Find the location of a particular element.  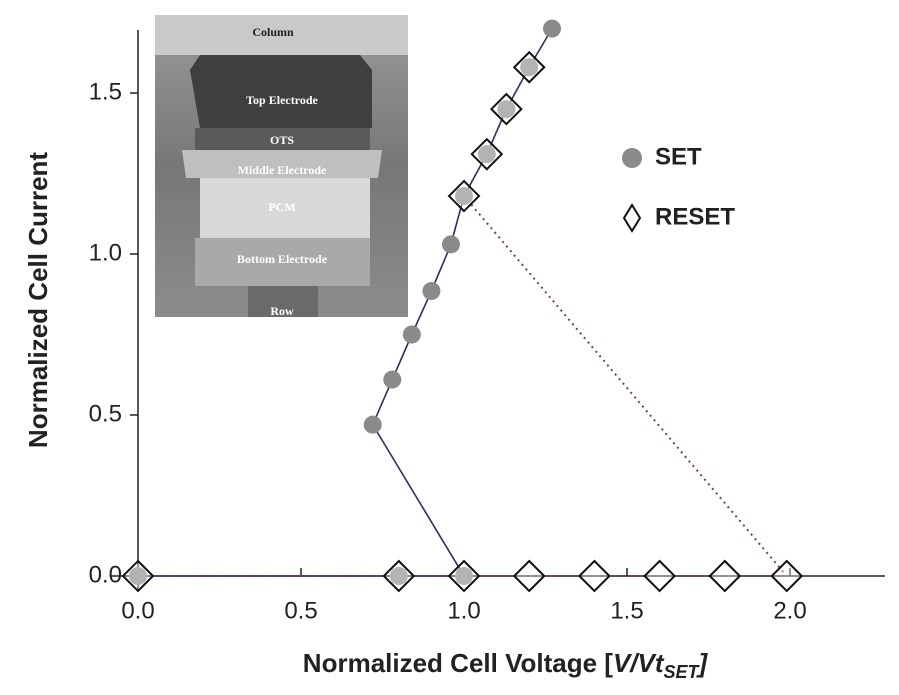

inset-label: Row is located at coordinates (282, 311).